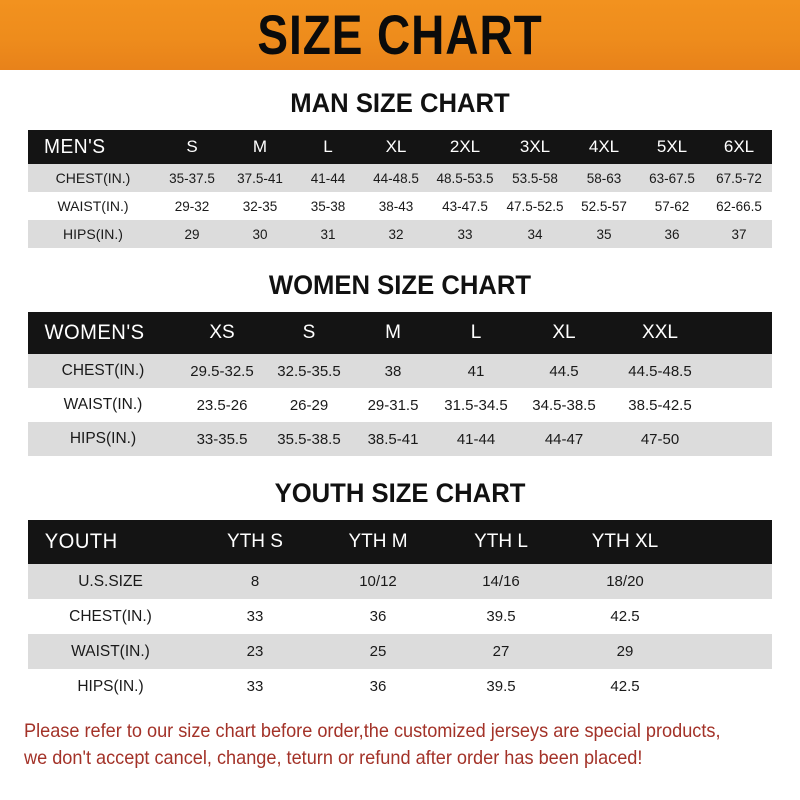 The width and height of the screenshot is (800, 800). Describe the element at coordinates (625, 686) in the screenshot. I see `youth-hips-yth-xl: 42.5` at that location.